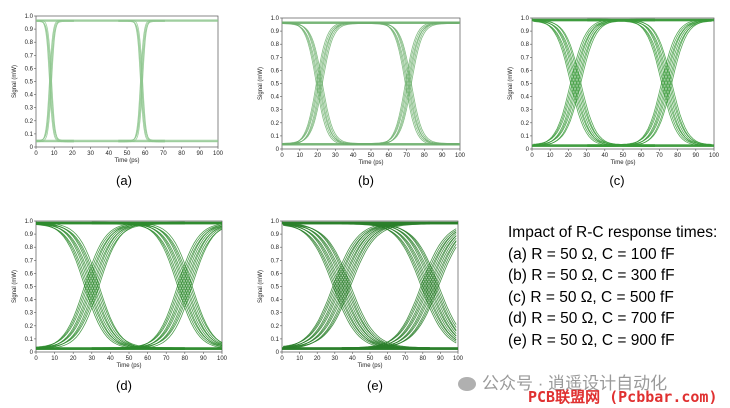 This screenshot has width=730, height=408. I want to click on legend-item-d: (d) R = 50 Ω, C = 700 fF, so click(591, 318).